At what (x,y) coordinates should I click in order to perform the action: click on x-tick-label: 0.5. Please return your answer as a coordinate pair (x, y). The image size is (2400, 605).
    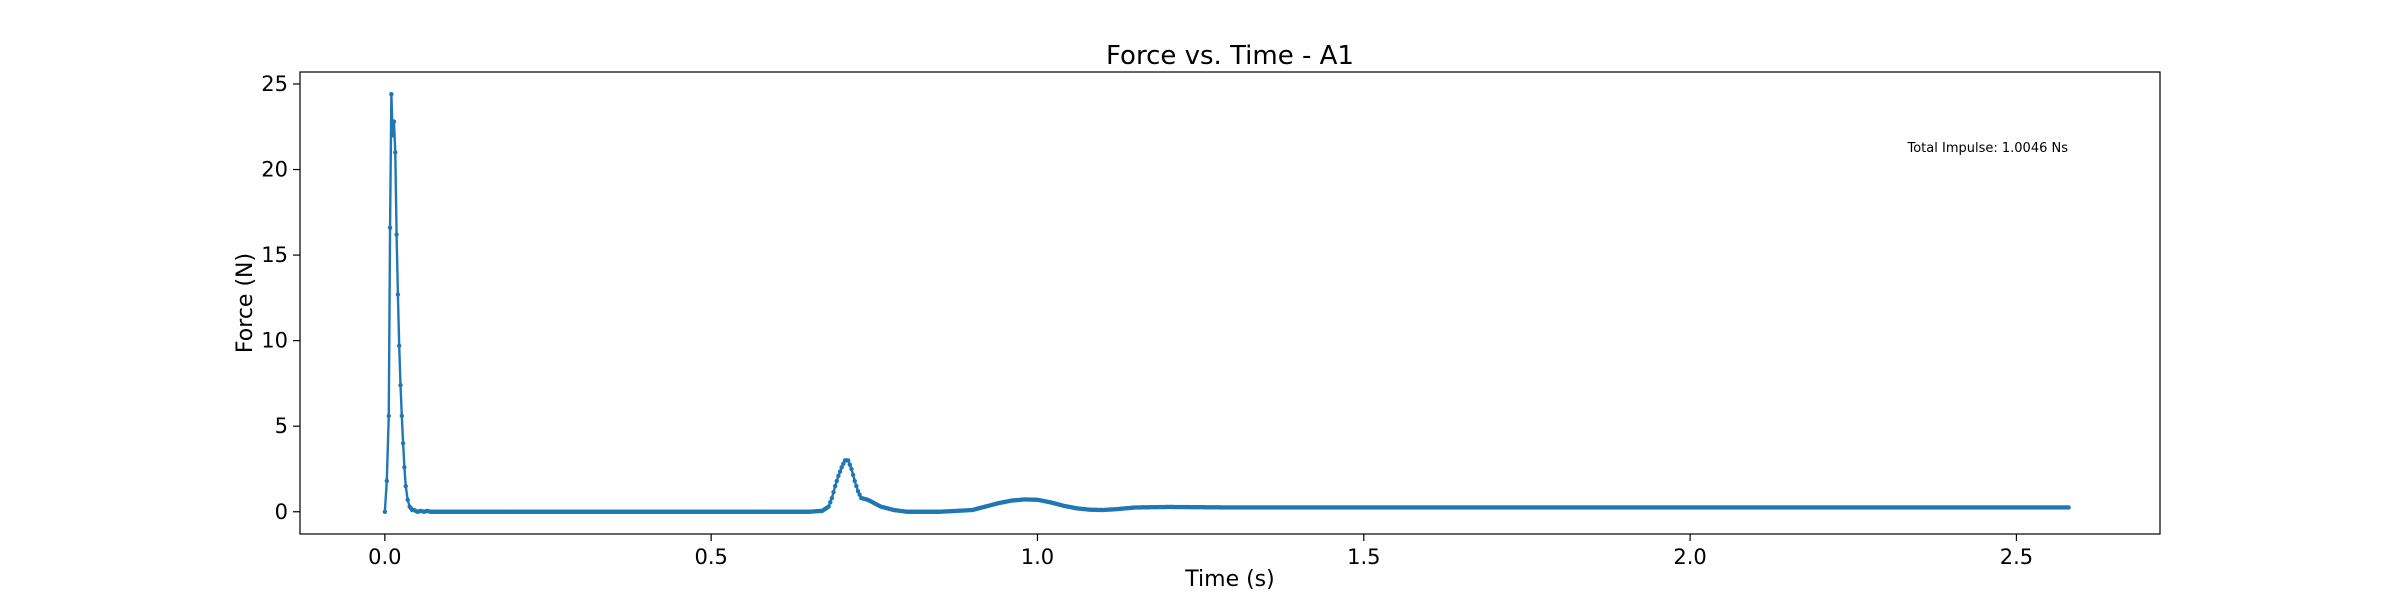
    Looking at the image, I should click on (710, 557).